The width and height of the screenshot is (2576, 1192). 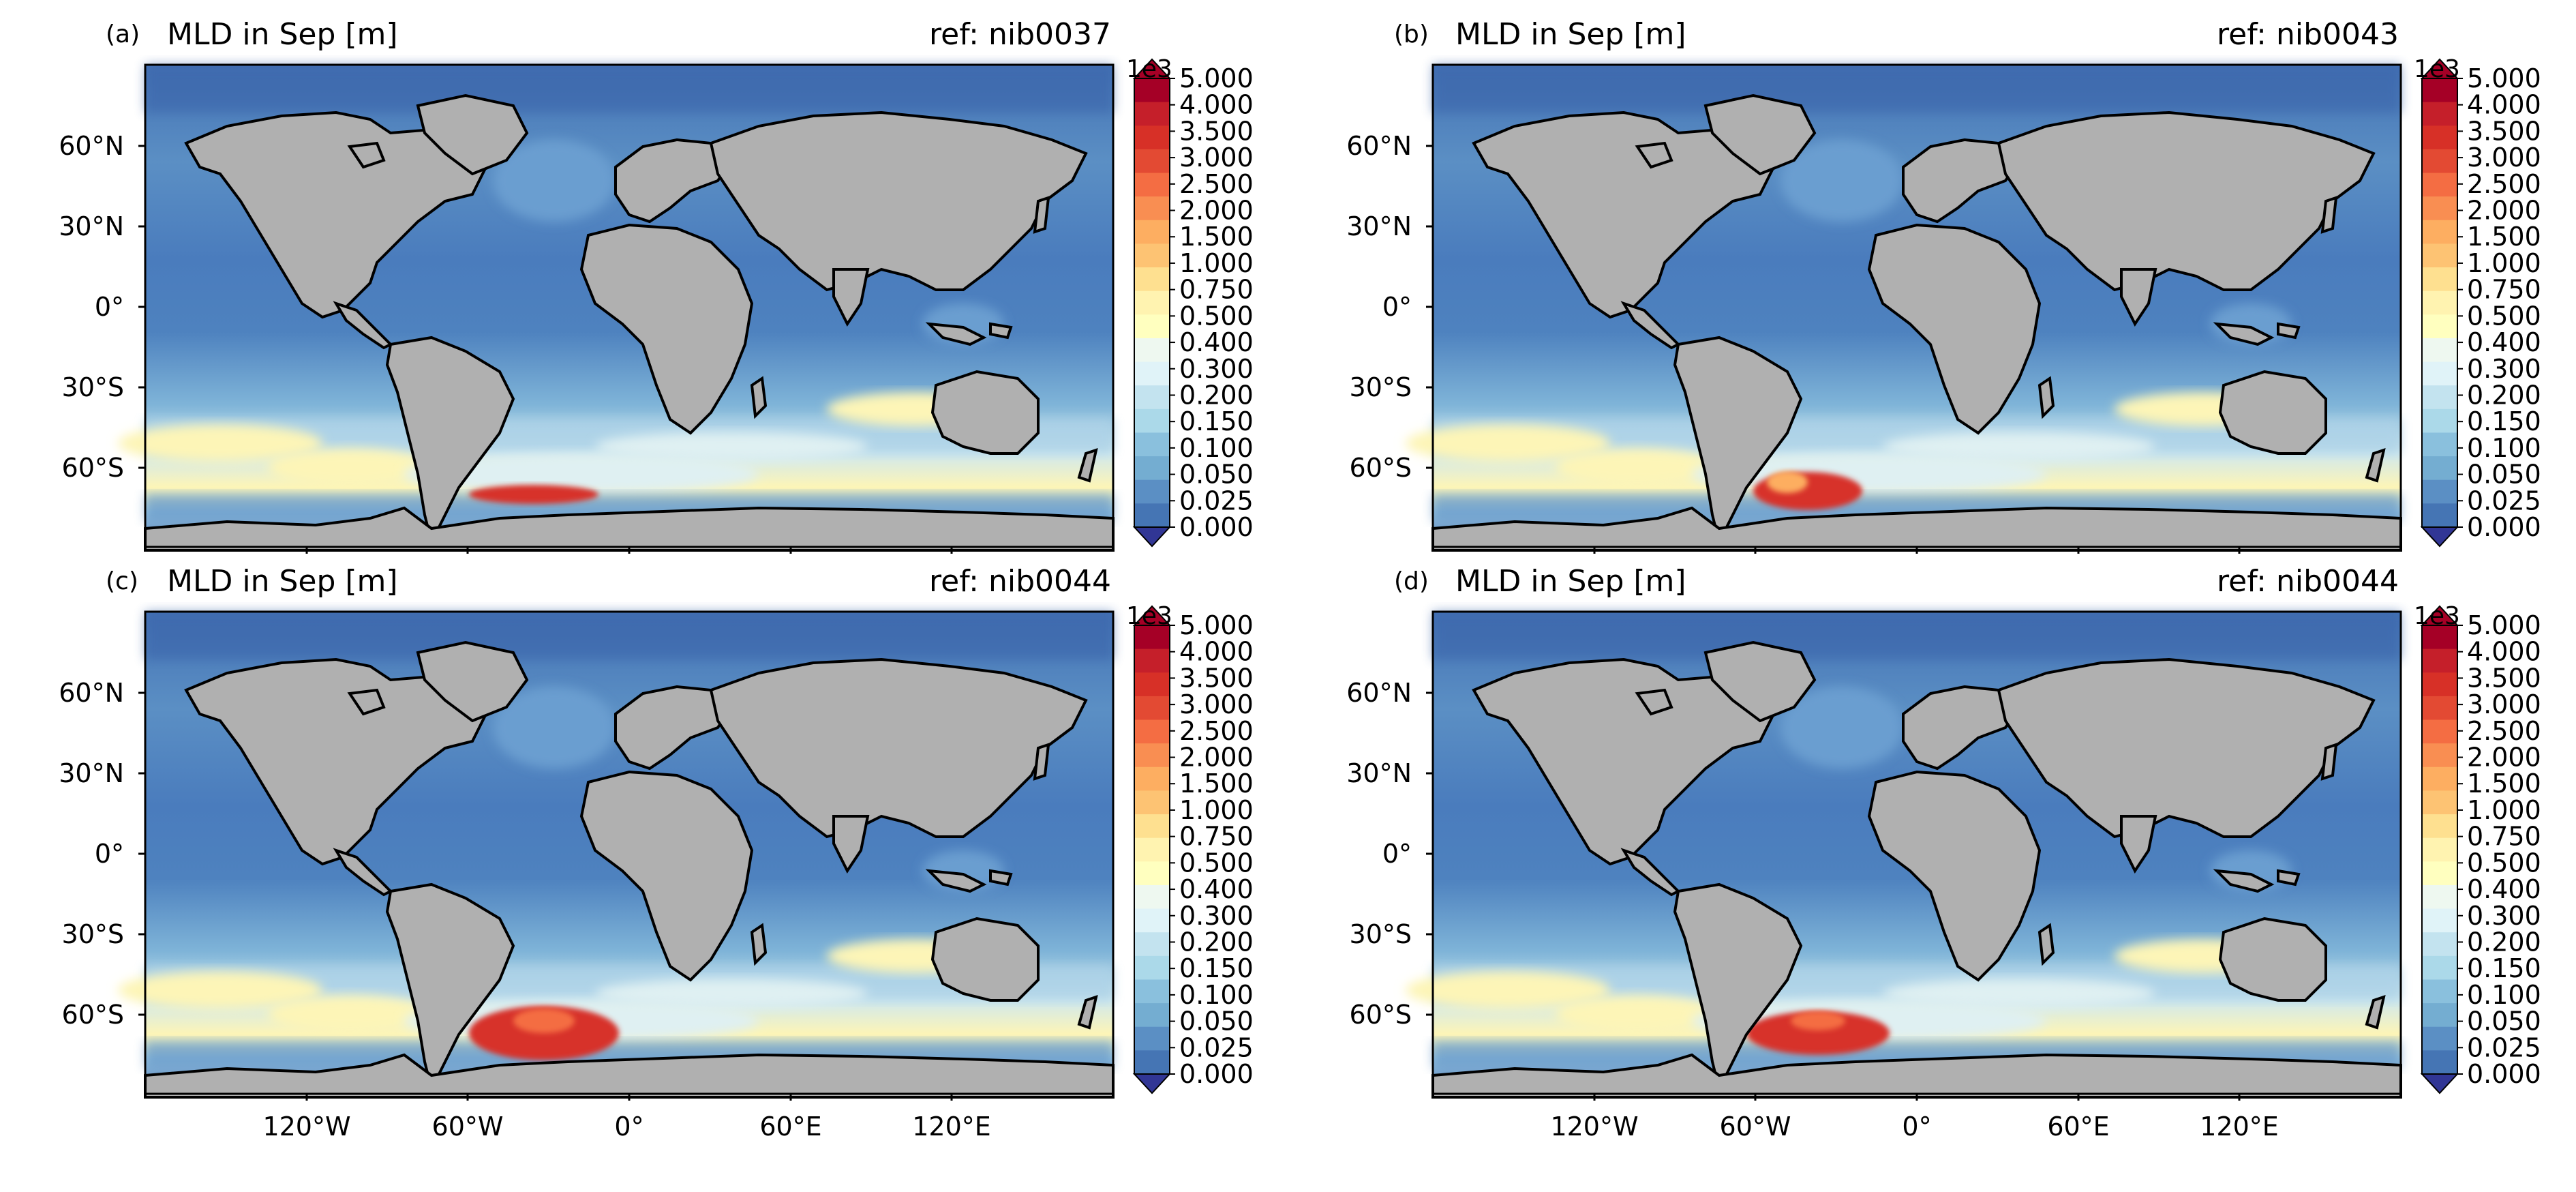 I want to click on lon-tick-label: 0°, so click(x=1917, y=1127).